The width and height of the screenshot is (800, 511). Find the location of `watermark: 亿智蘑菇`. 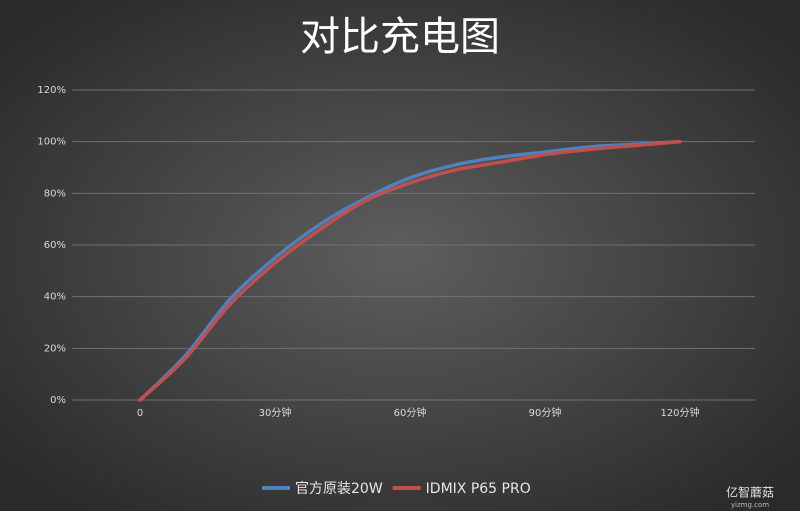

watermark: 亿智蘑菇 is located at coordinates (750, 492).